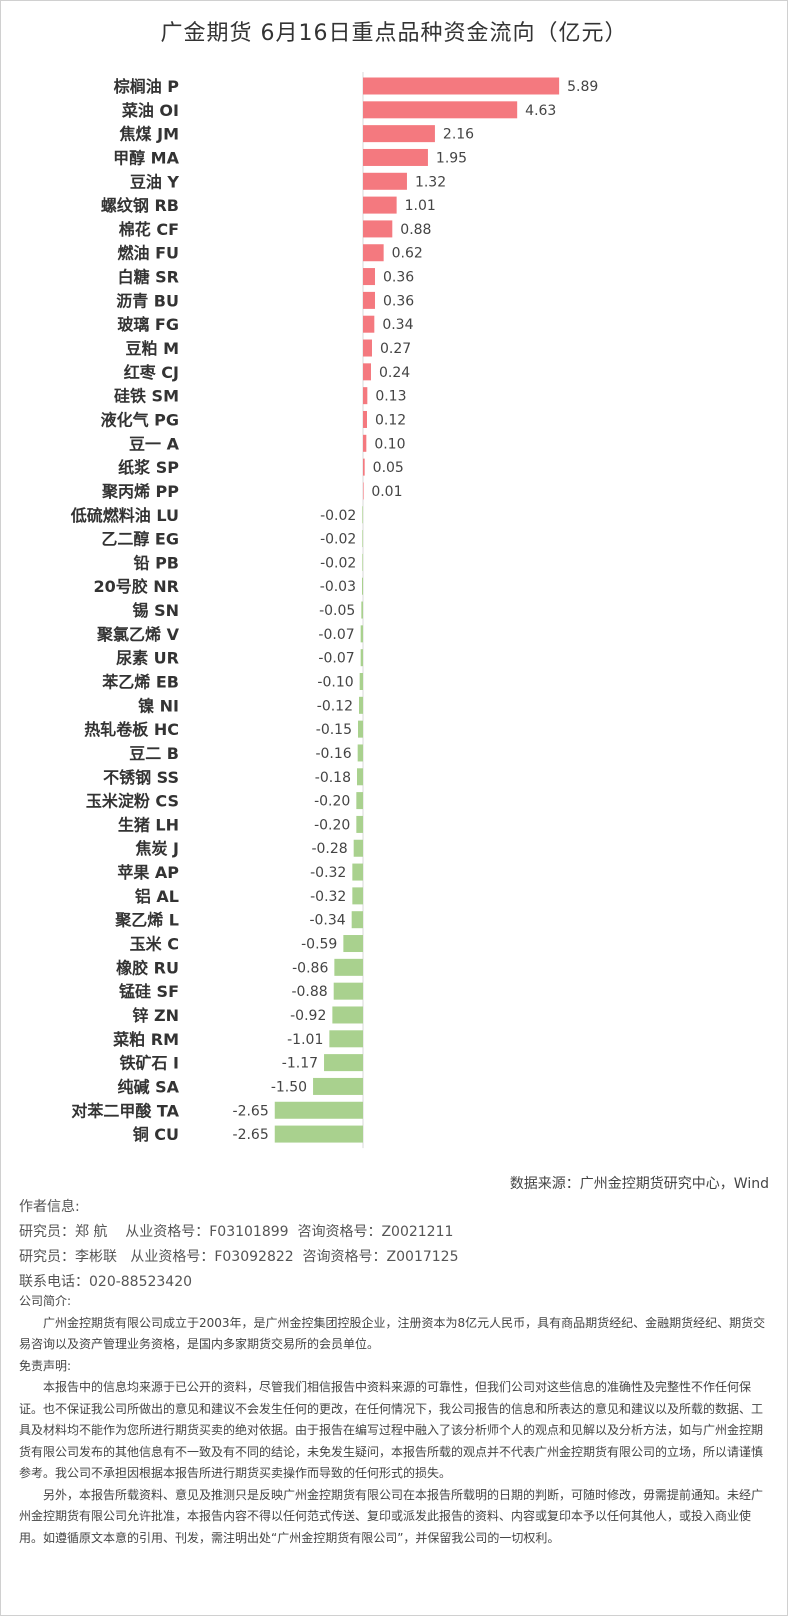  What do you see at coordinates (390, 397) in the screenshot?
I see `data-label: 0.13` at bounding box center [390, 397].